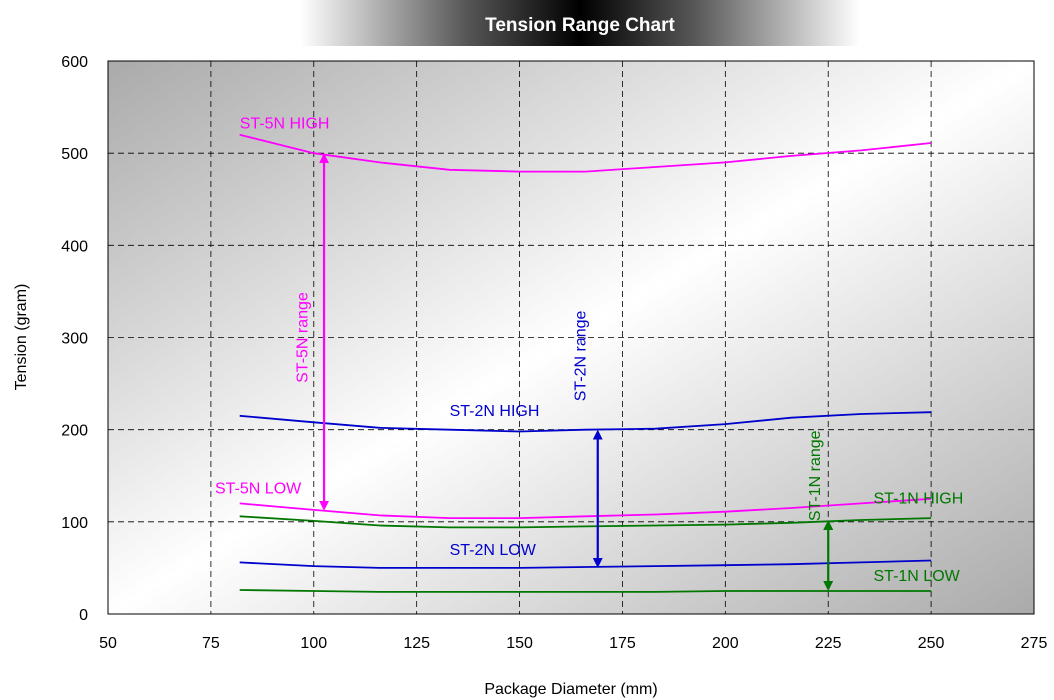 This screenshot has height=700, width=1054. Describe the element at coordinates (83, 615) in the screenshot. I see `y-tick-label: 0` at that location.